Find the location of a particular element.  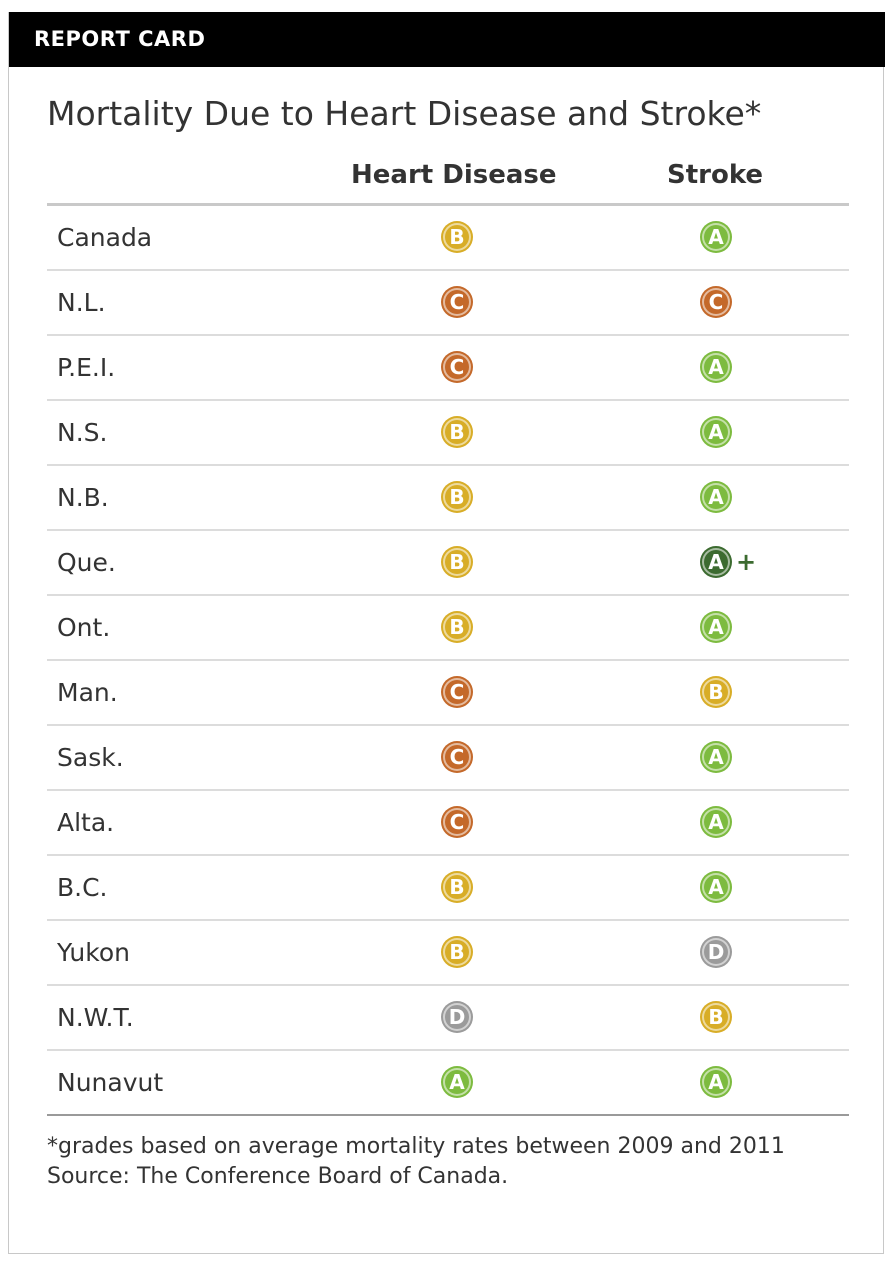

heart-grade-badge: A is located at coordinates (457, 1082).